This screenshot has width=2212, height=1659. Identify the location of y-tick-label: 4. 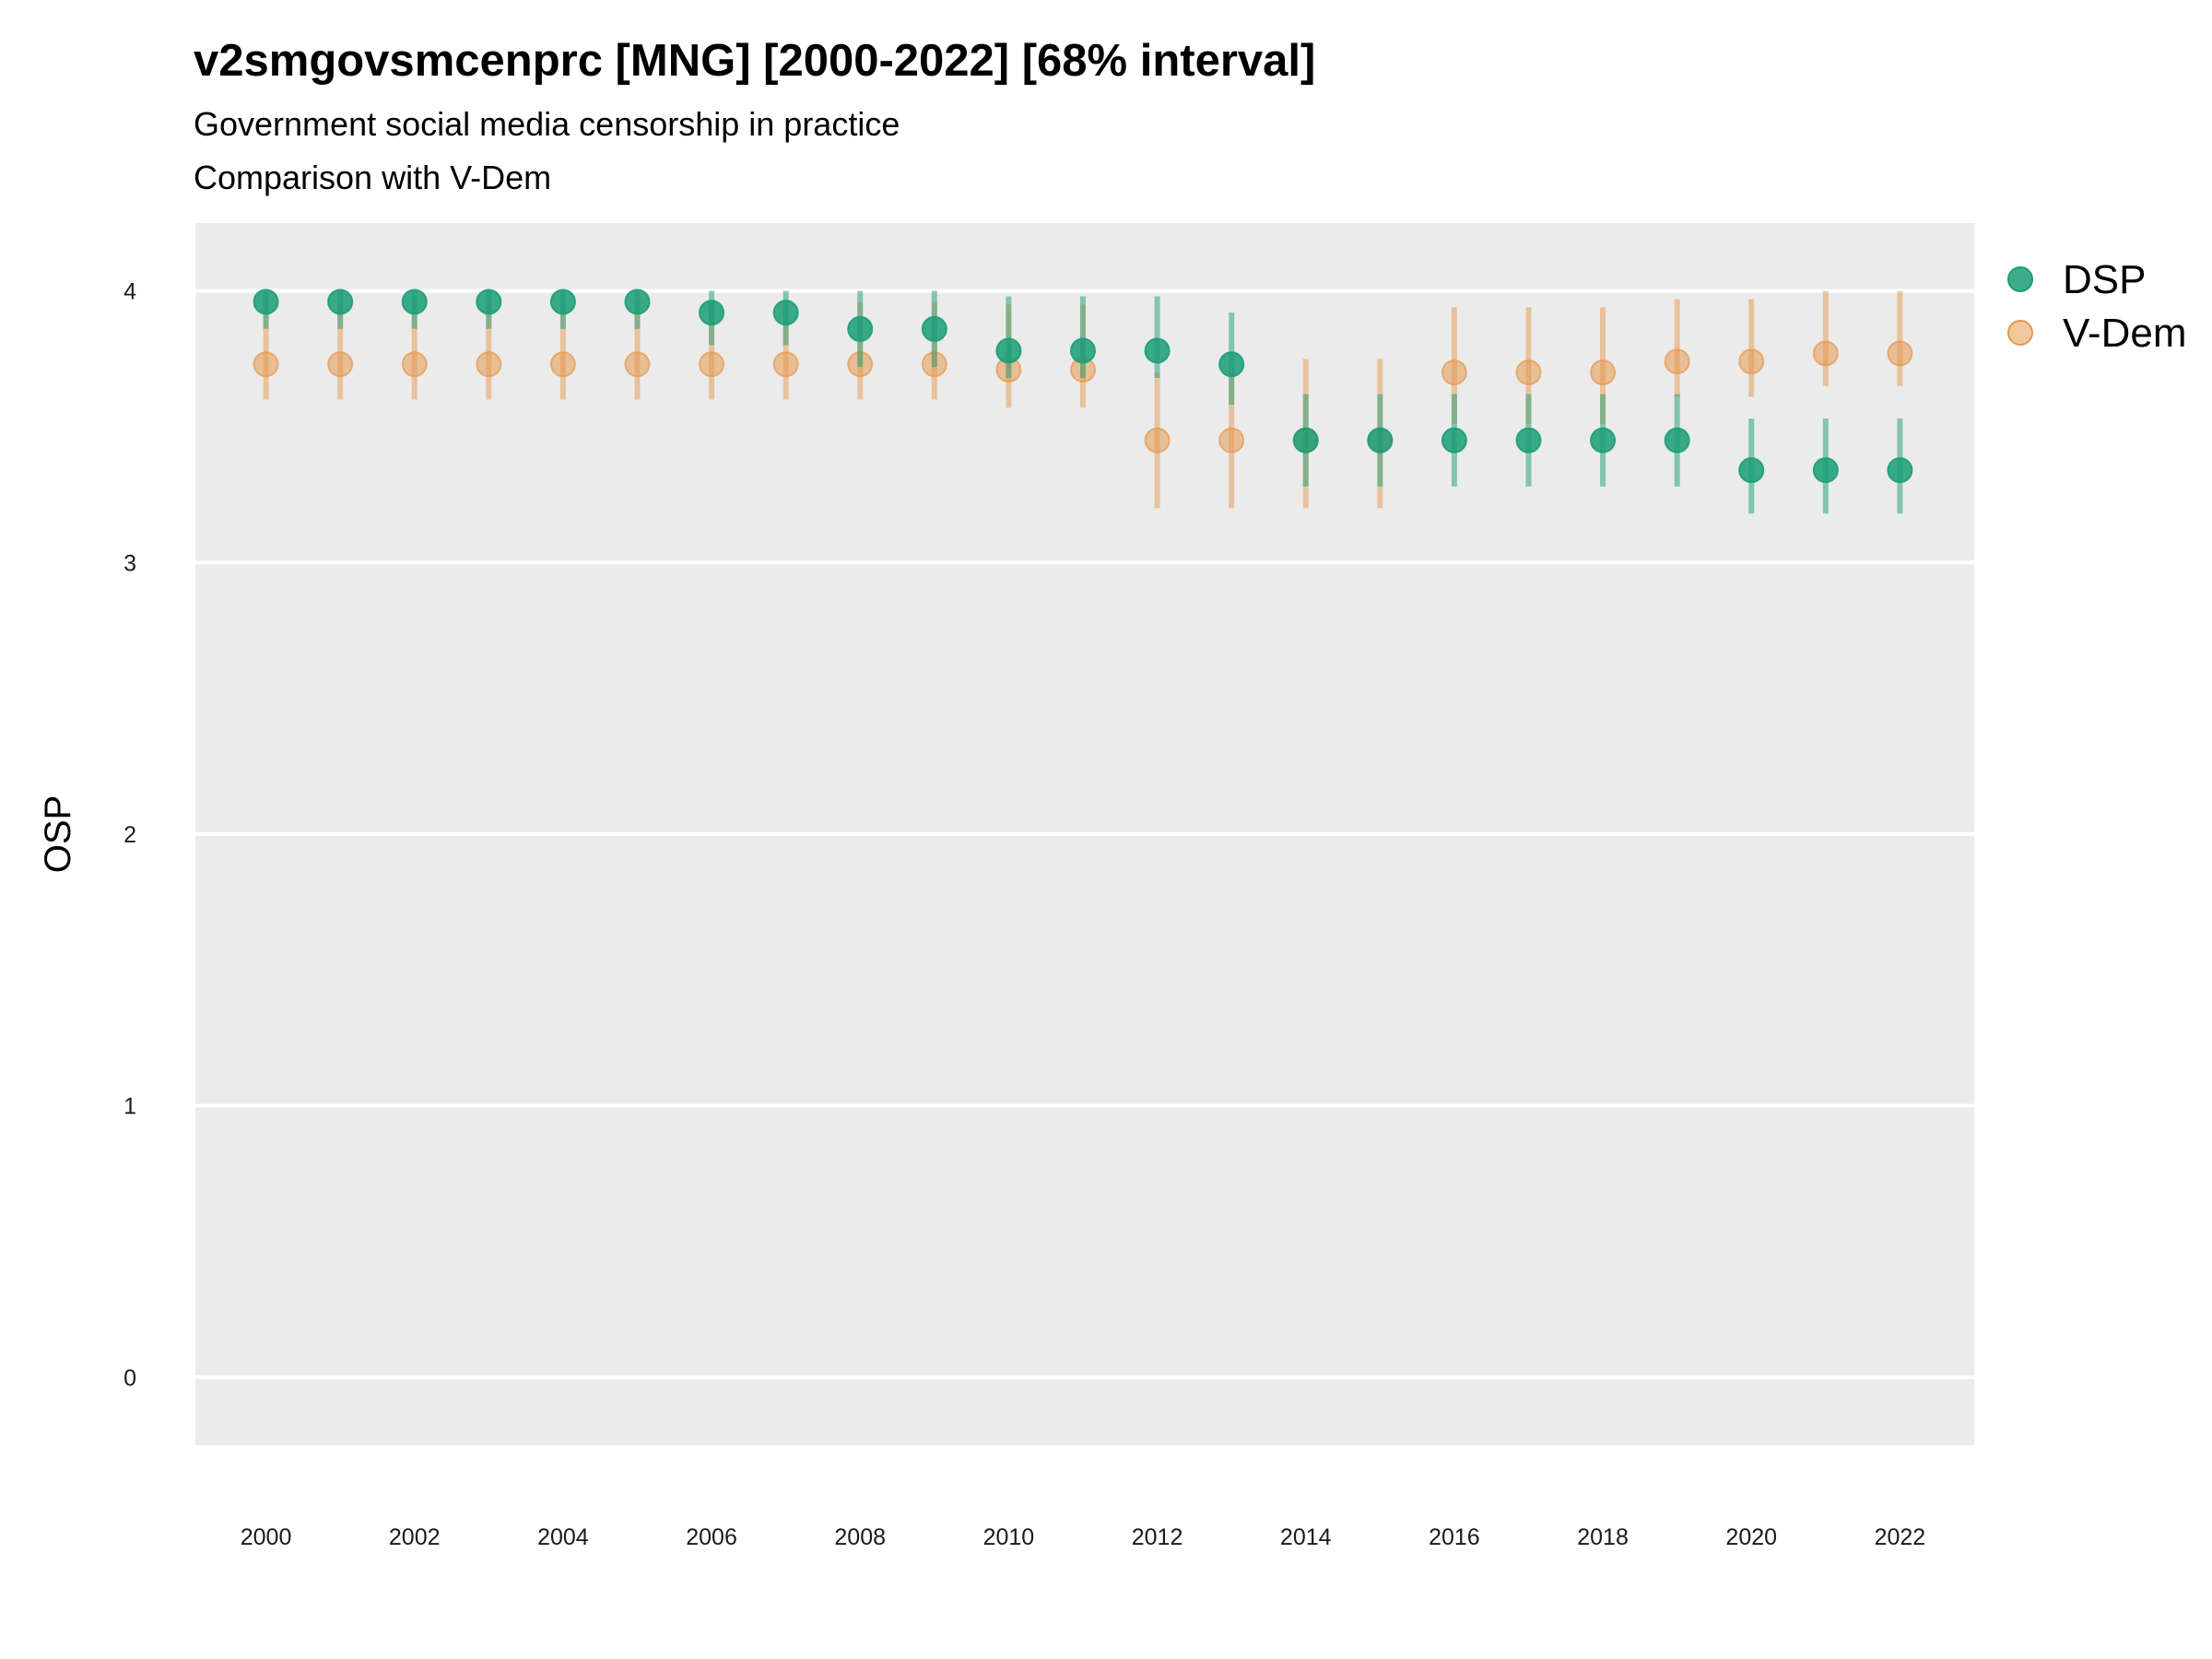
(130, 292).